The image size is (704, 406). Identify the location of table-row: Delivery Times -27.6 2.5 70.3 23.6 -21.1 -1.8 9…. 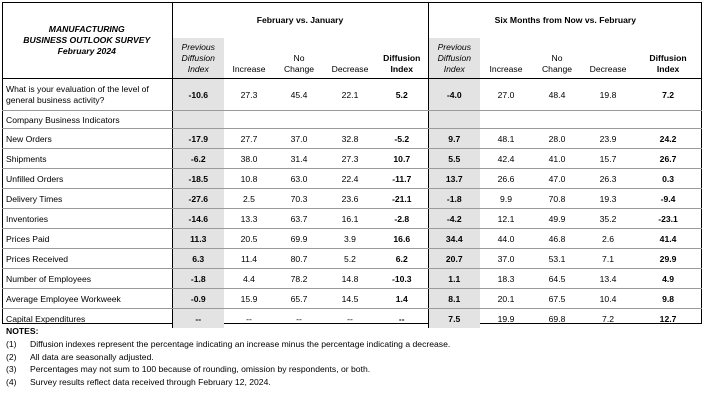
(352, 198).